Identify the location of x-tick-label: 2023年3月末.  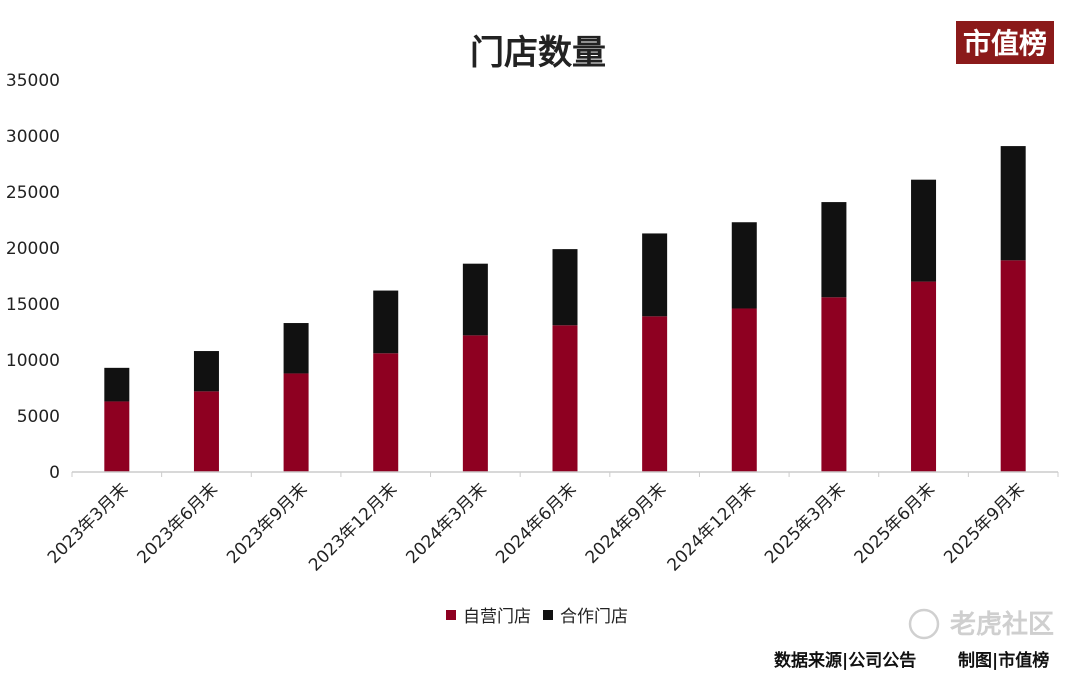
(88, 523).